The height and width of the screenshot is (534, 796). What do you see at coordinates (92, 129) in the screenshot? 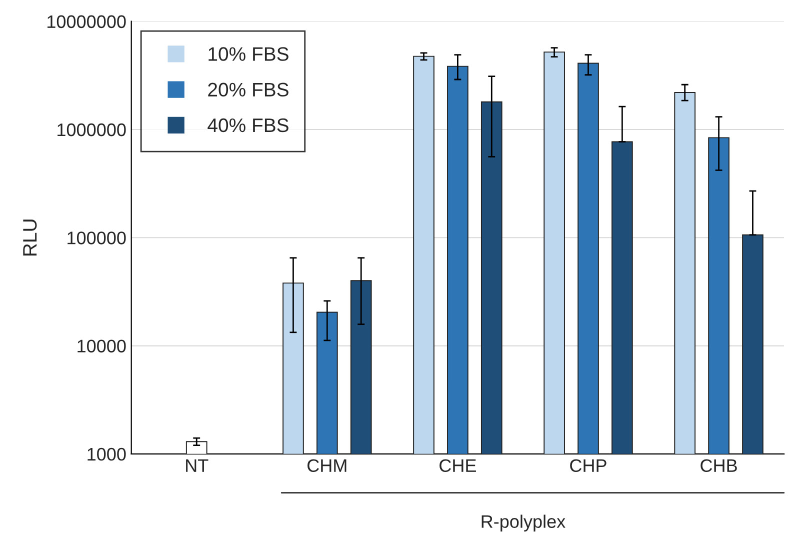
I see `y-tick-label: 1000000` at bounding box center [92, 129].